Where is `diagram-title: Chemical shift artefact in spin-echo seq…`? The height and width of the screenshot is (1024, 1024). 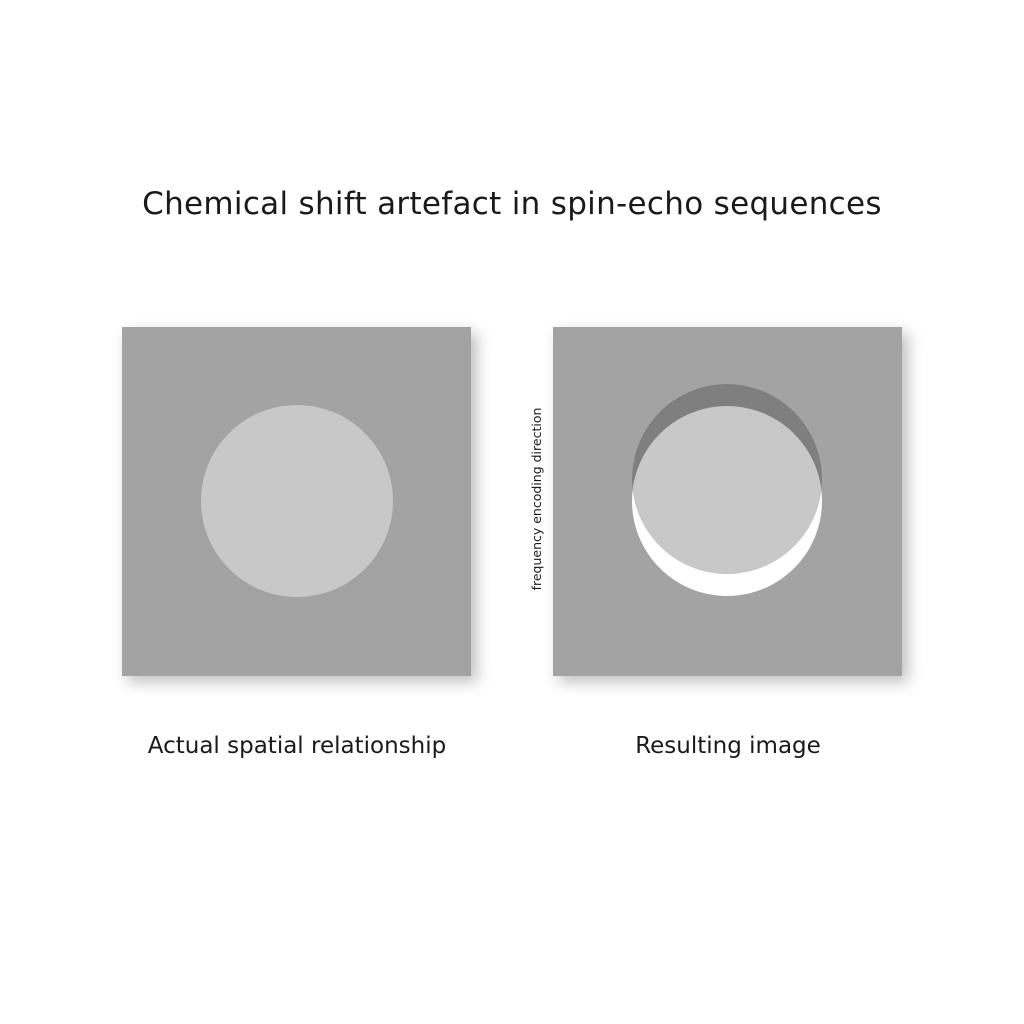 diagram-title: Chemical shift artefact in spin-echo seq… is located at coordinates (512, 204).